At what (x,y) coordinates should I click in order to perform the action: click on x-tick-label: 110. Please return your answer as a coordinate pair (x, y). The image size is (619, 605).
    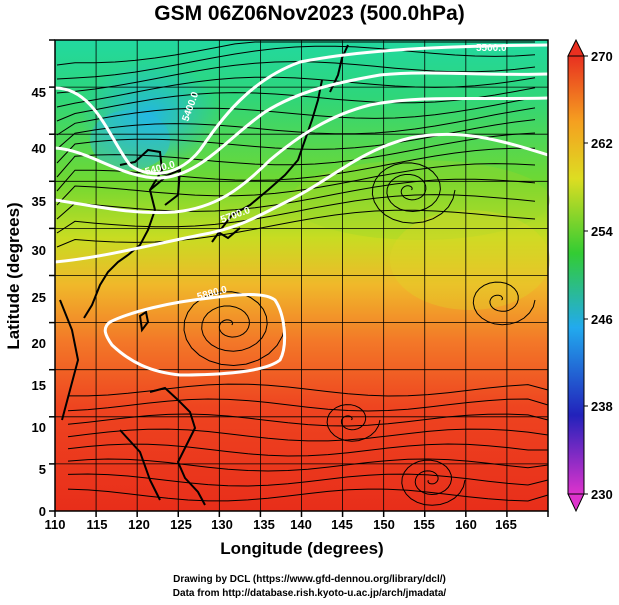
    Looking at the image, I should click on (55, 524).